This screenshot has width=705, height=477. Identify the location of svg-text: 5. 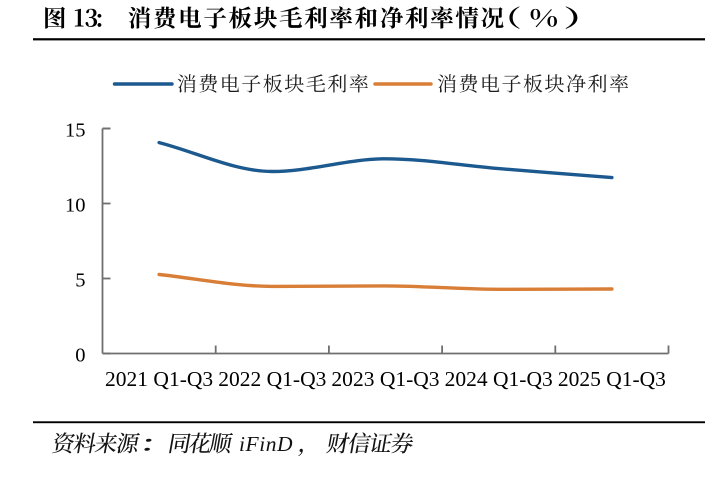
(80, 281).